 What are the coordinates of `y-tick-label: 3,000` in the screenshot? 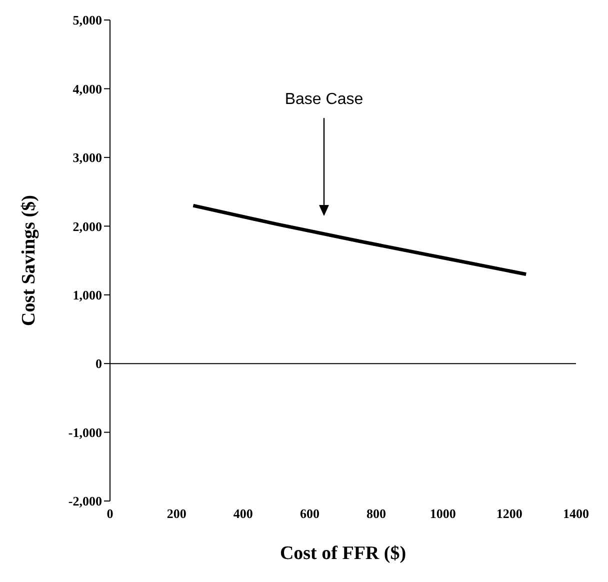 It's located at (87, 158).